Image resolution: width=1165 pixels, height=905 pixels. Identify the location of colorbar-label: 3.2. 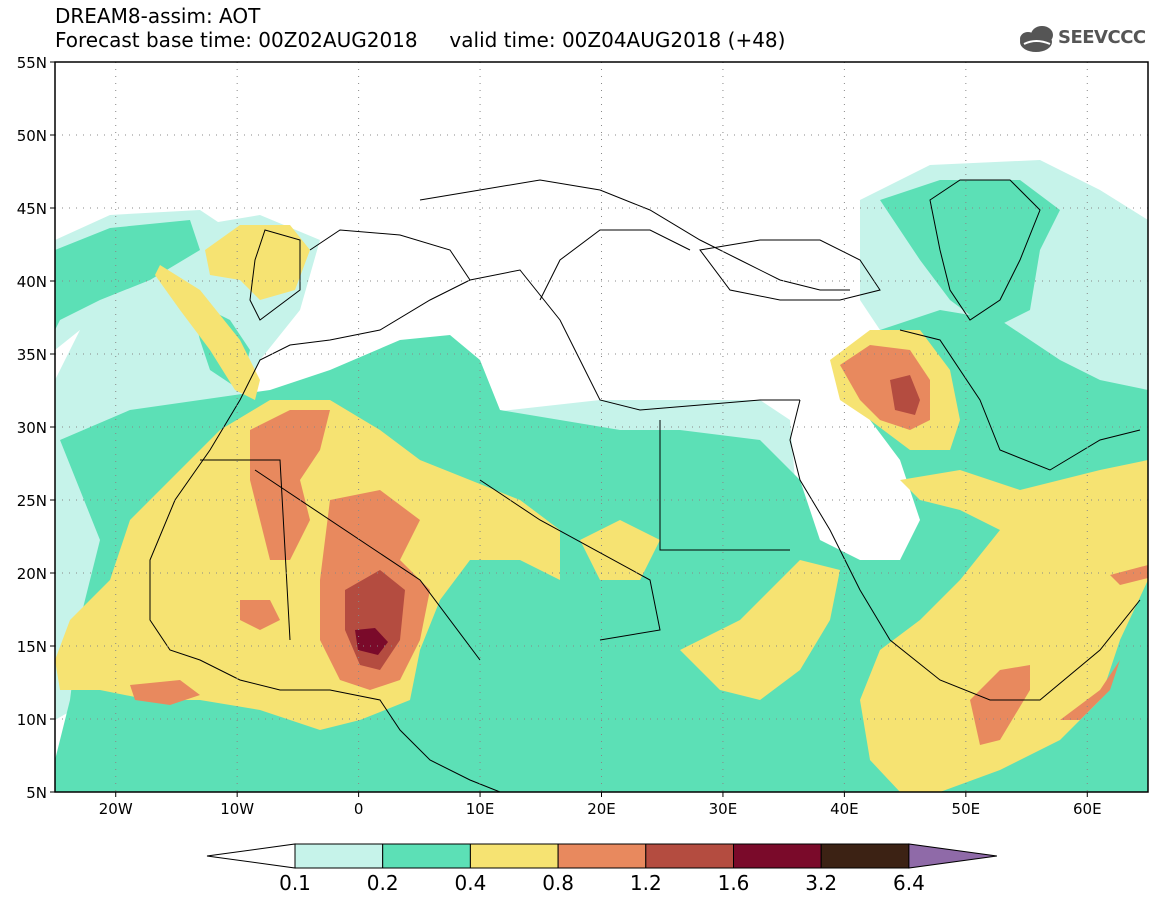
(821, 883).